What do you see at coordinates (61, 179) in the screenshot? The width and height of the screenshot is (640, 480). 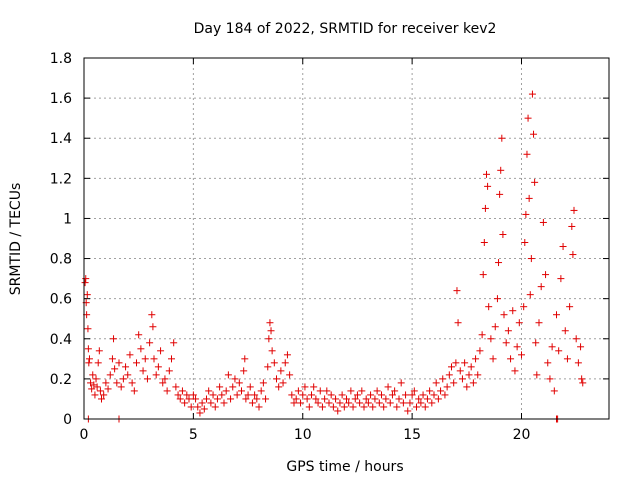 I see `y-tick-label-6: 1.2` at bounding box center [61, 179].